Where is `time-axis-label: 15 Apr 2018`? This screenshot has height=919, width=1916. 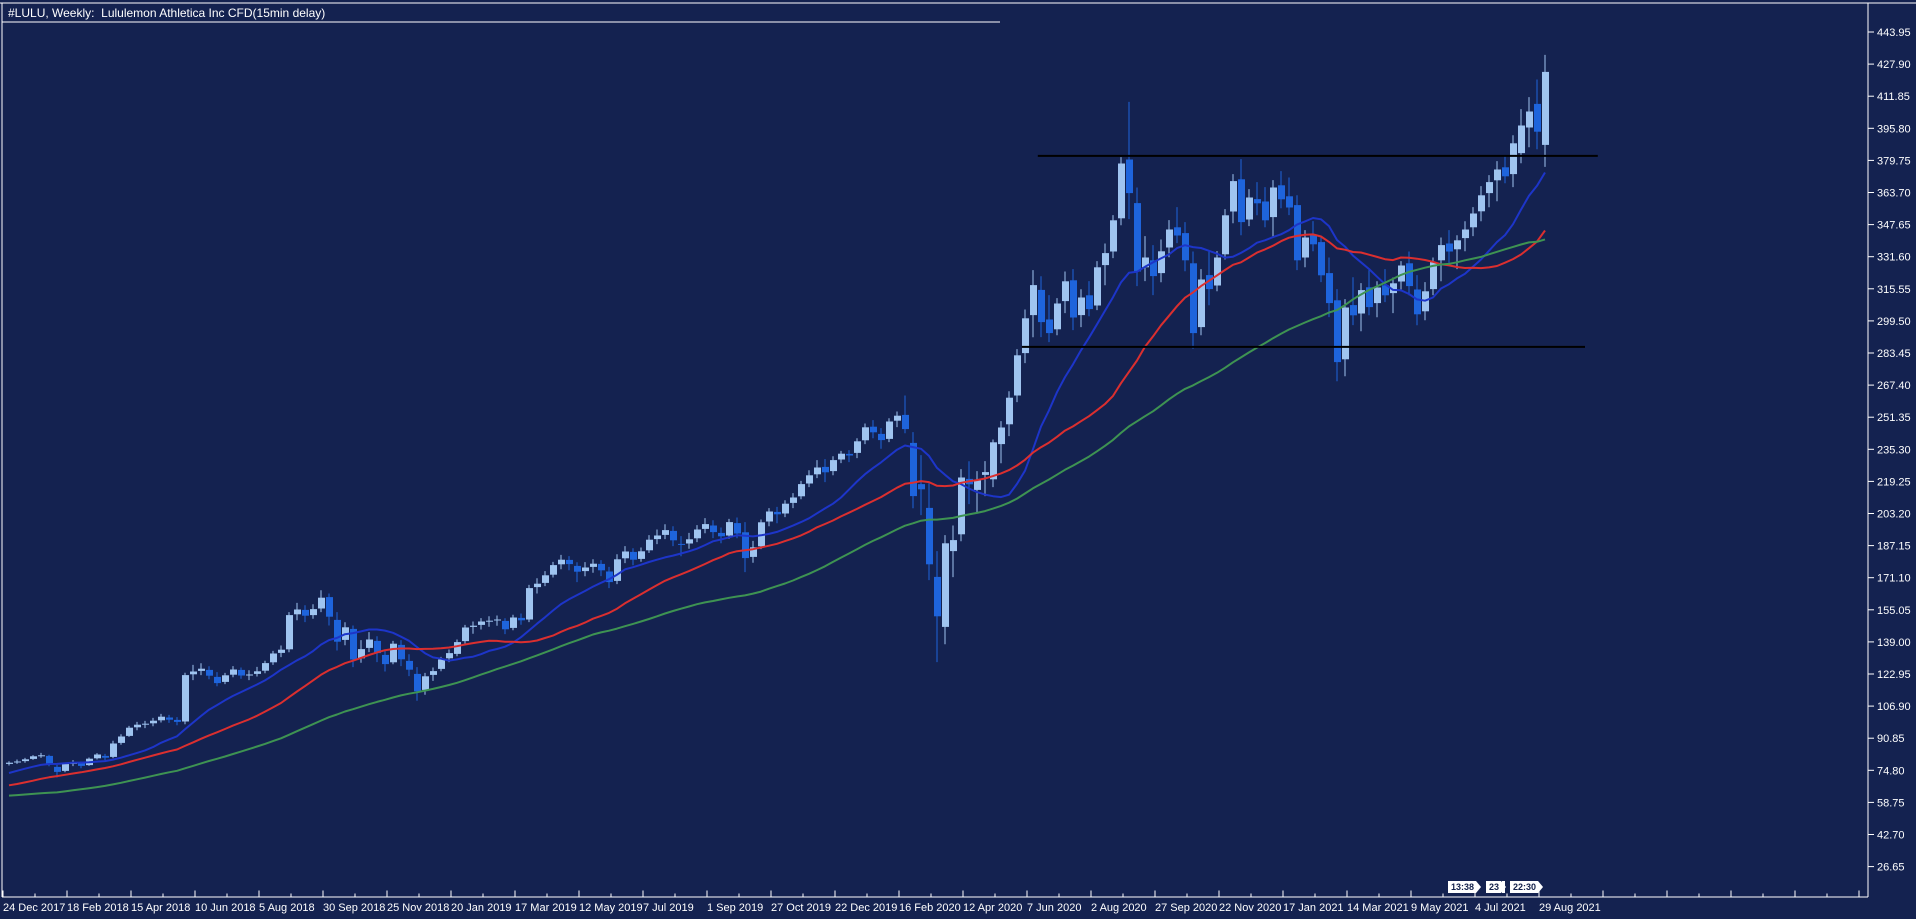 time-axis-label: 15 Apr 2018 is located at coordinates (160, 908).